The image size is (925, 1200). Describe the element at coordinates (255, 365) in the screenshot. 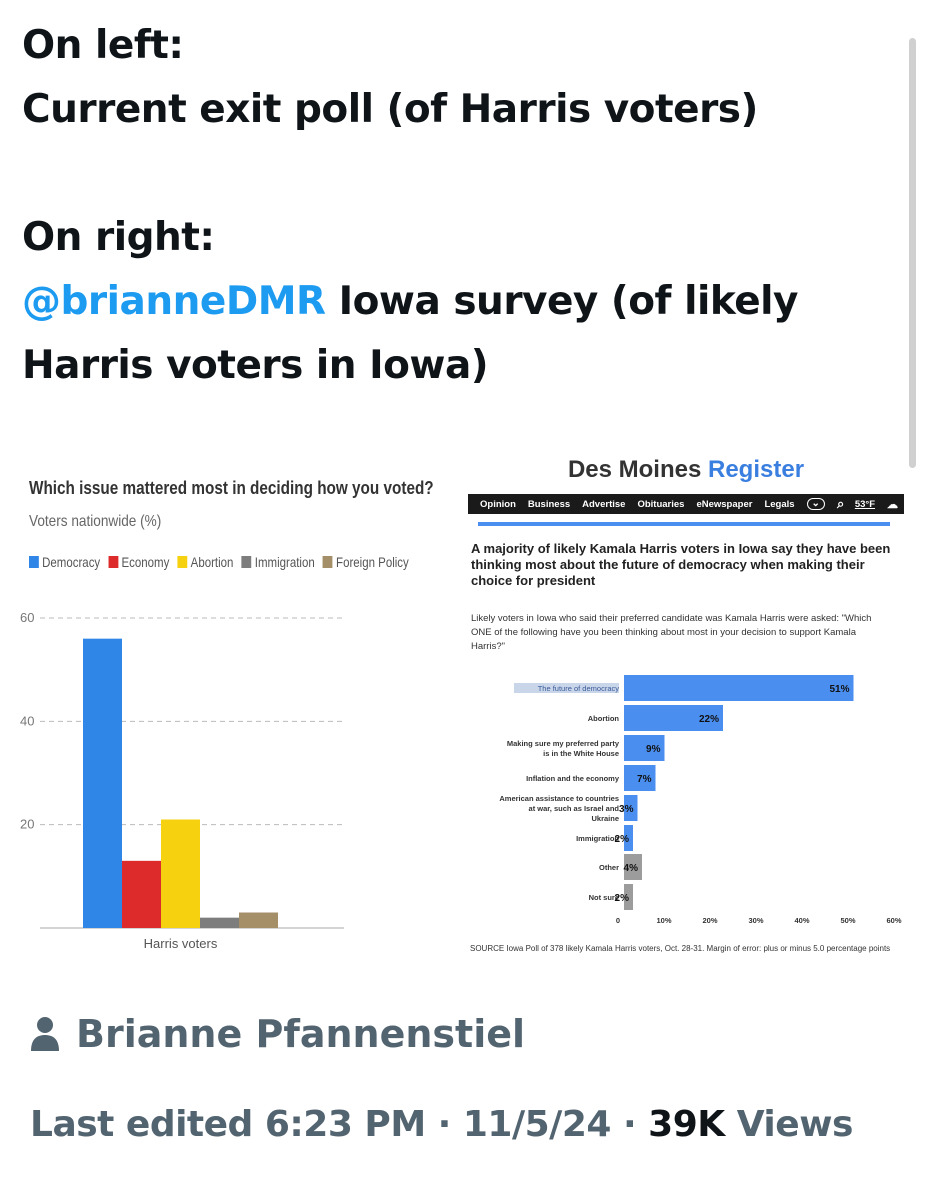

I see `tweet-line: Harris voters in Iowa)` at that location.